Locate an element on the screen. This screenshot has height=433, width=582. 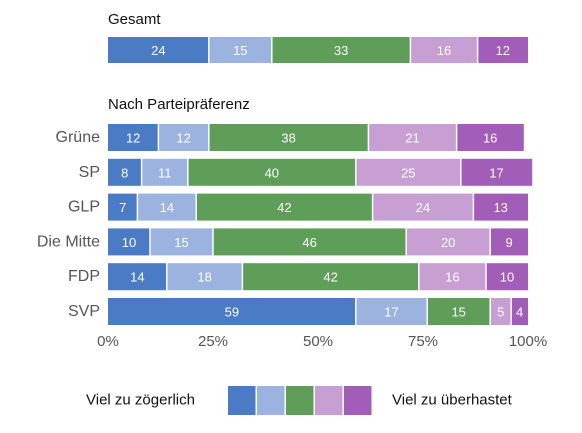
overall-segment-4-label: 12 is located at coordinates (503, 50).